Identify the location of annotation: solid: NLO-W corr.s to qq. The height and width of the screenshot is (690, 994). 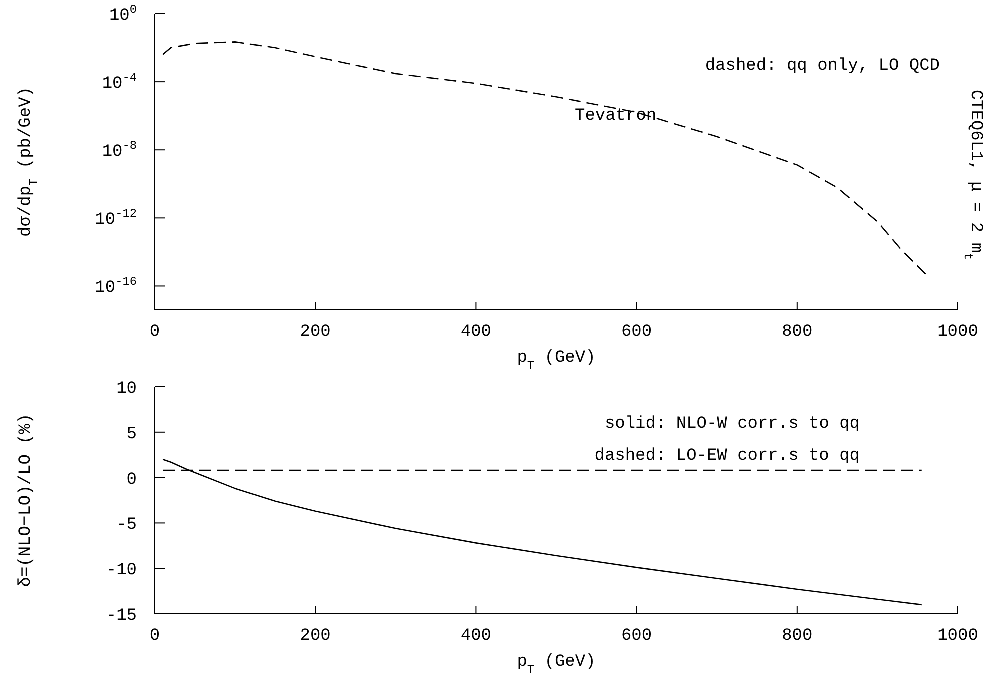
(732, 424).